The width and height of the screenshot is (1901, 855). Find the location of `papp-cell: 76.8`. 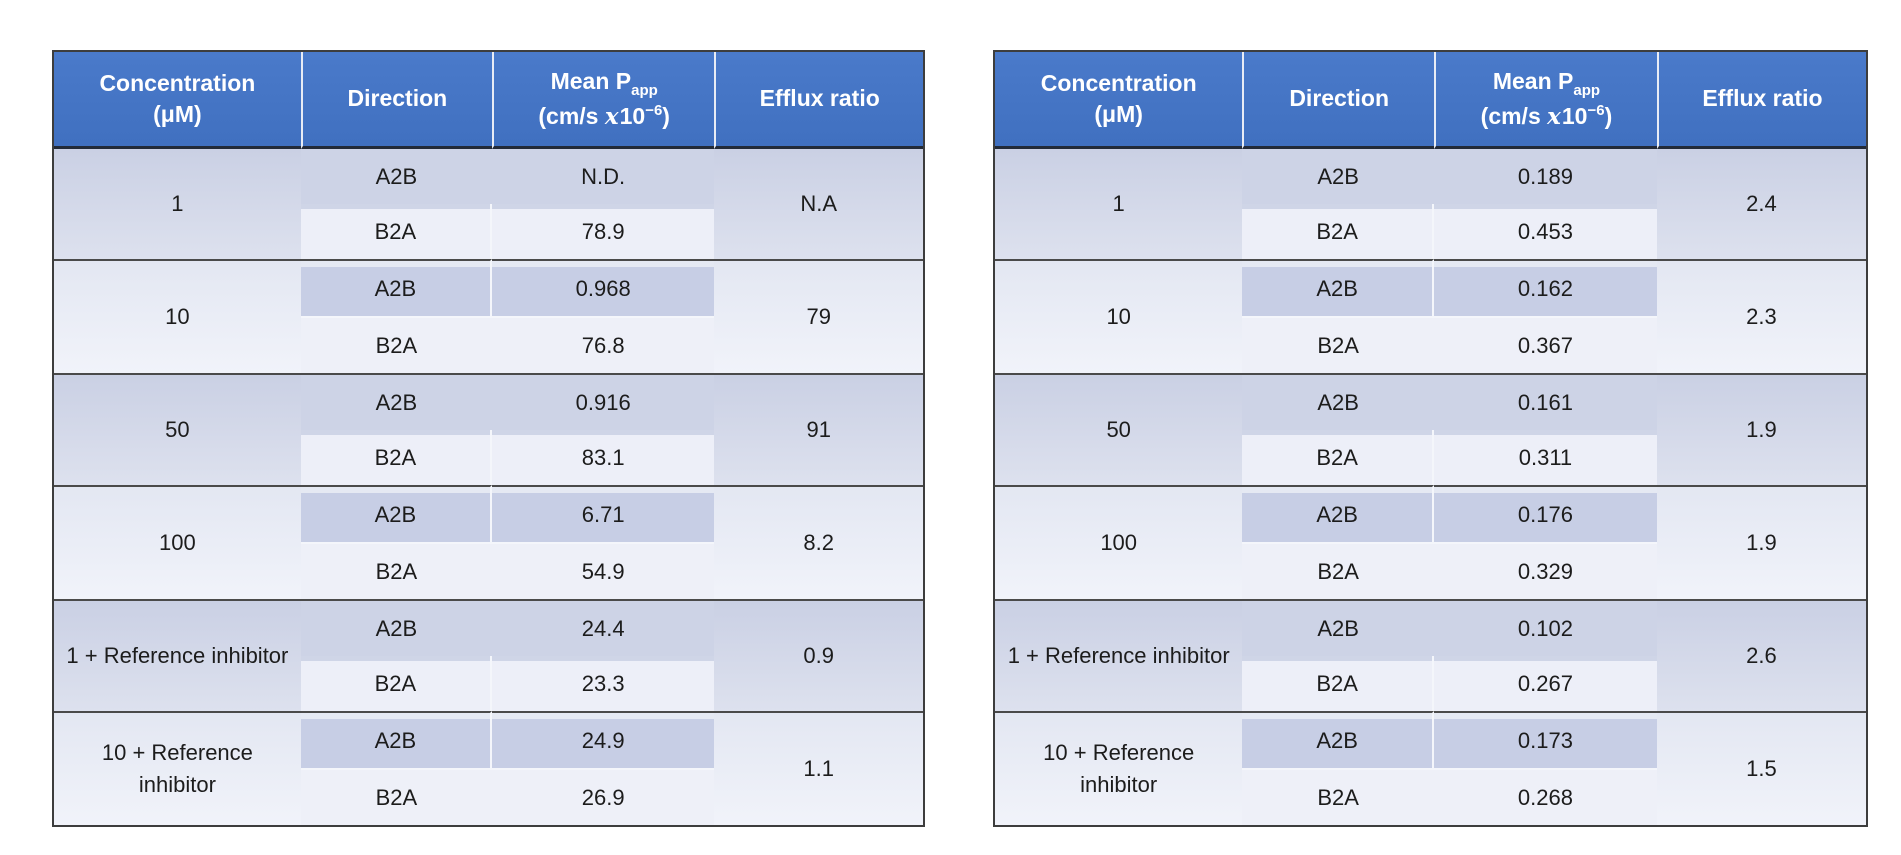

papp-cell: 76.8 is located at coordinates (603, 345).